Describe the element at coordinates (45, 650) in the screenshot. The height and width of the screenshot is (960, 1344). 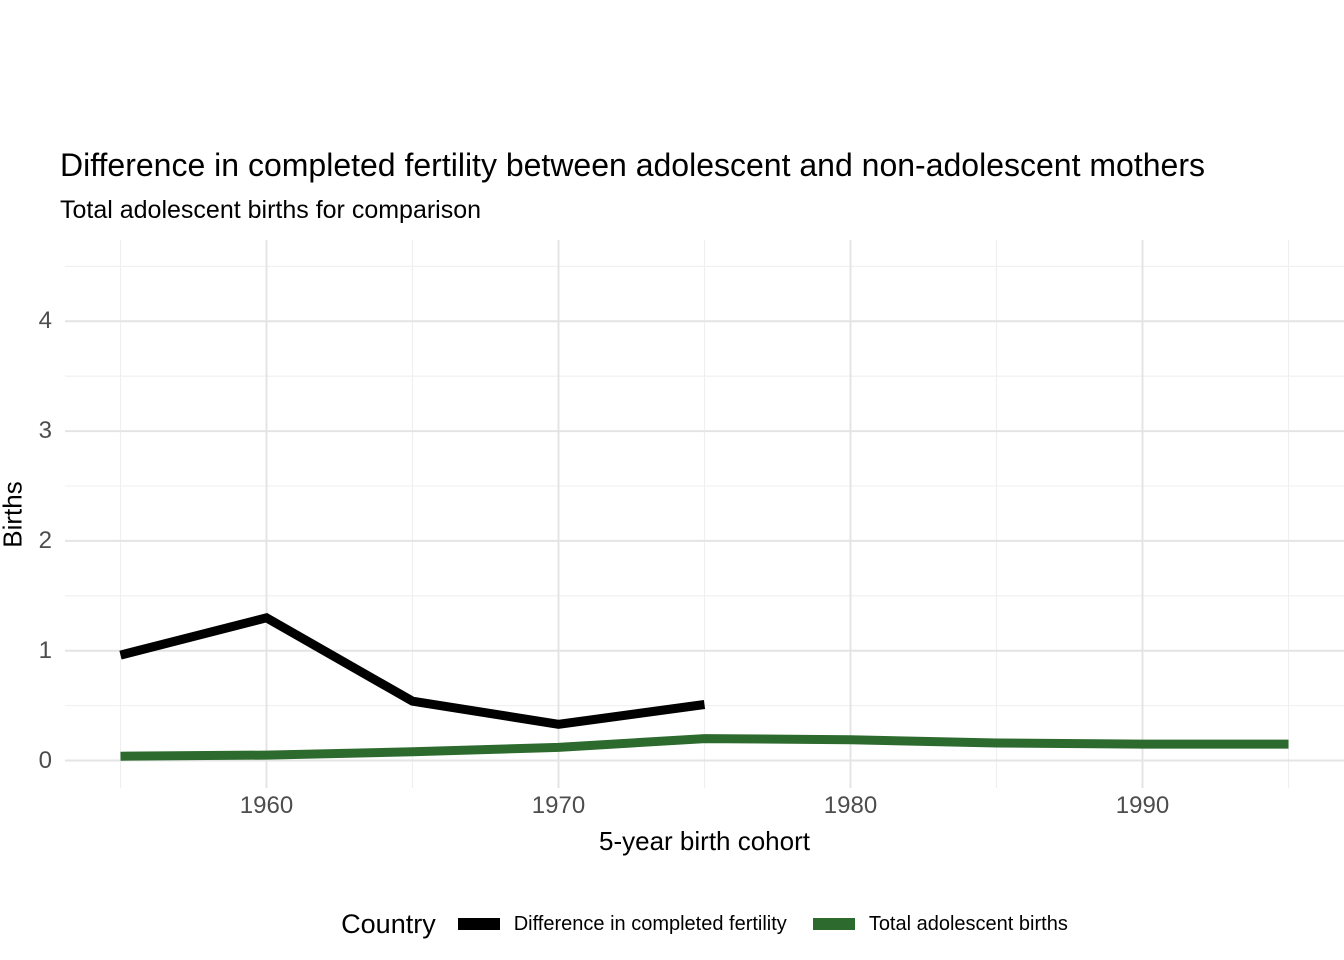
I see `y-tick-label: 1` at that location.